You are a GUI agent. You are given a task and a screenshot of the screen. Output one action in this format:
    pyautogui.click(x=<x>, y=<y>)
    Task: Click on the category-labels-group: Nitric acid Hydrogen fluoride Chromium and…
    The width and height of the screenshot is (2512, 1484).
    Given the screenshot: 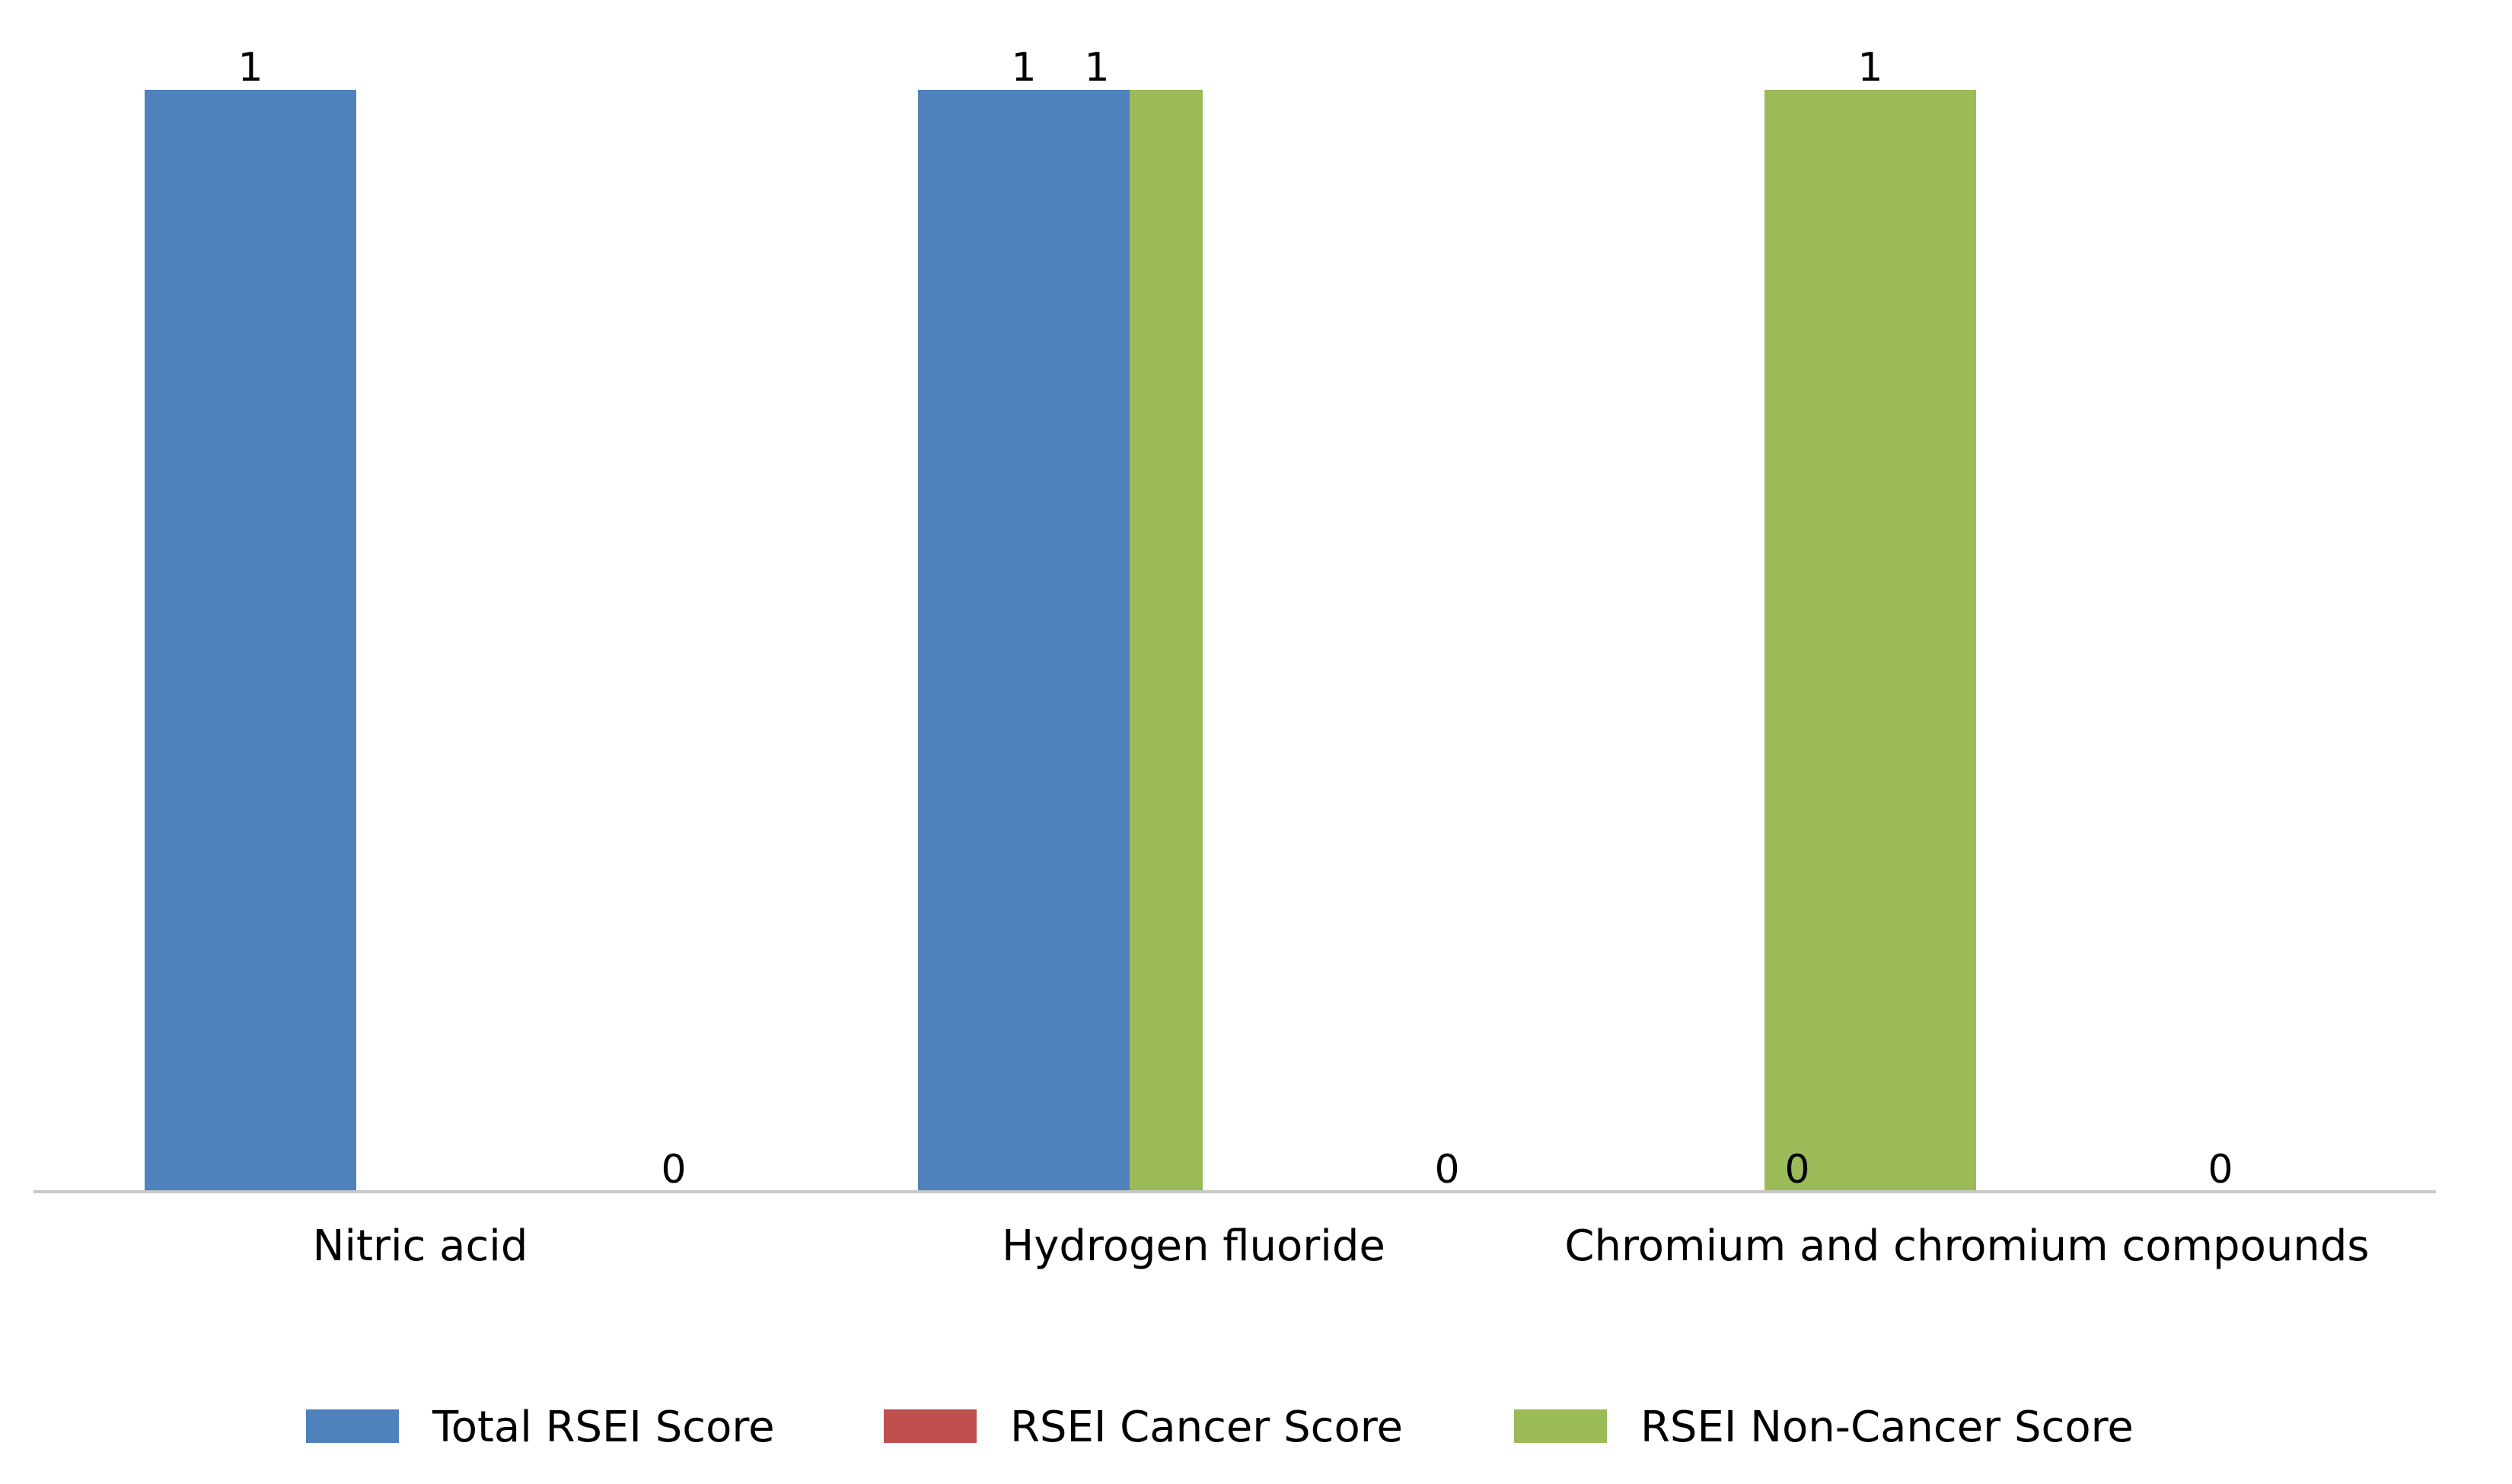 What is the action you would take?
    pyautogui.click(x=1341, y=1246)
    